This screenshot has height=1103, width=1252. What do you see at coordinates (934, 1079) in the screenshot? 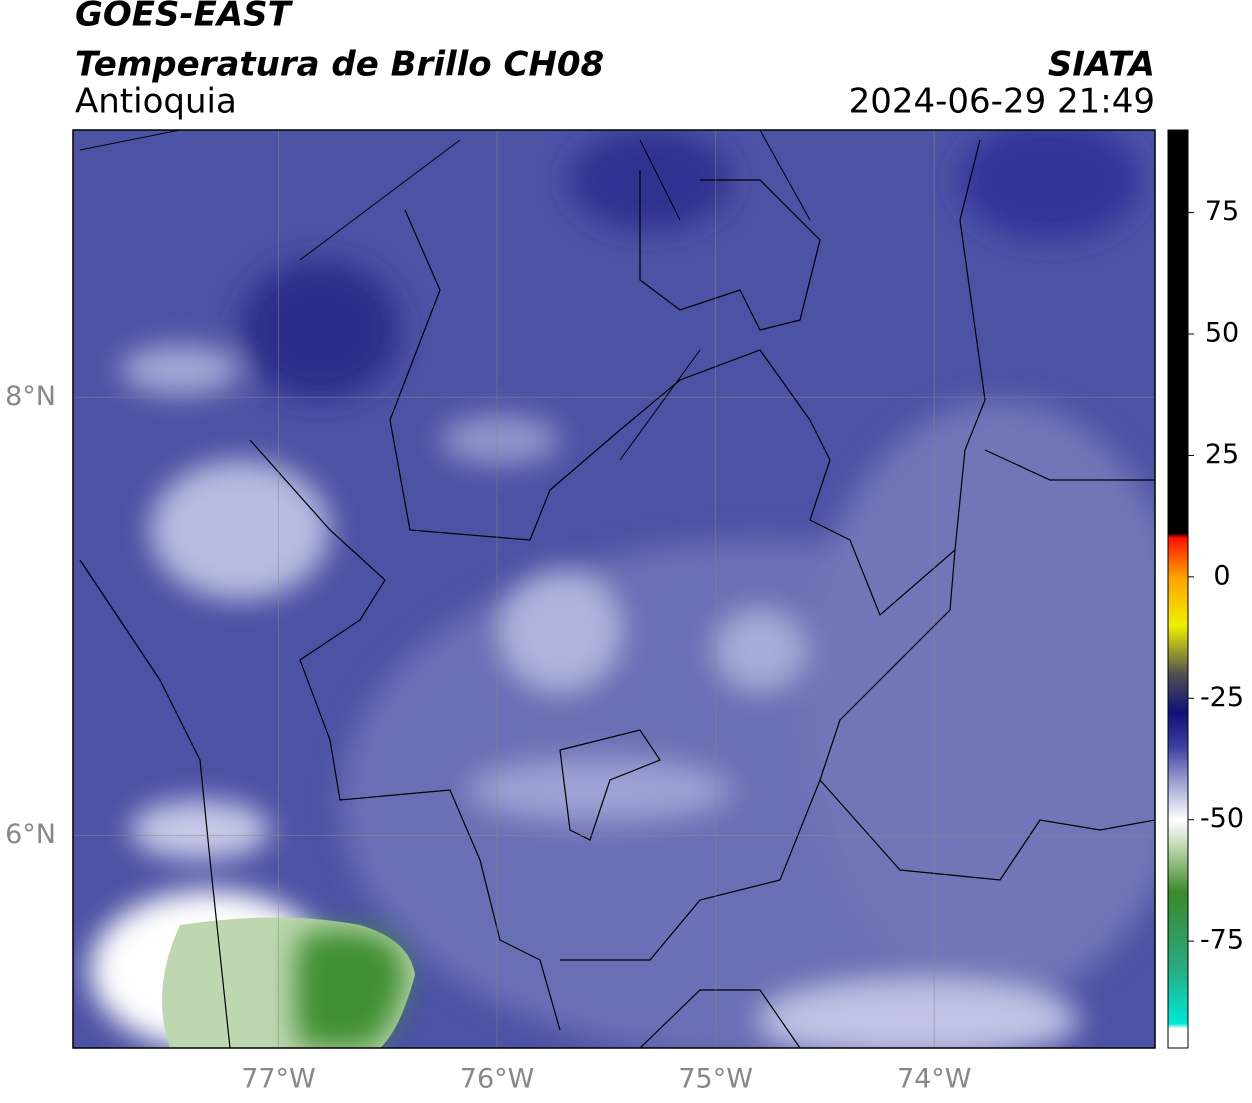
I see `x-tick-label: 74°W` at bounding box center [934, 1079].